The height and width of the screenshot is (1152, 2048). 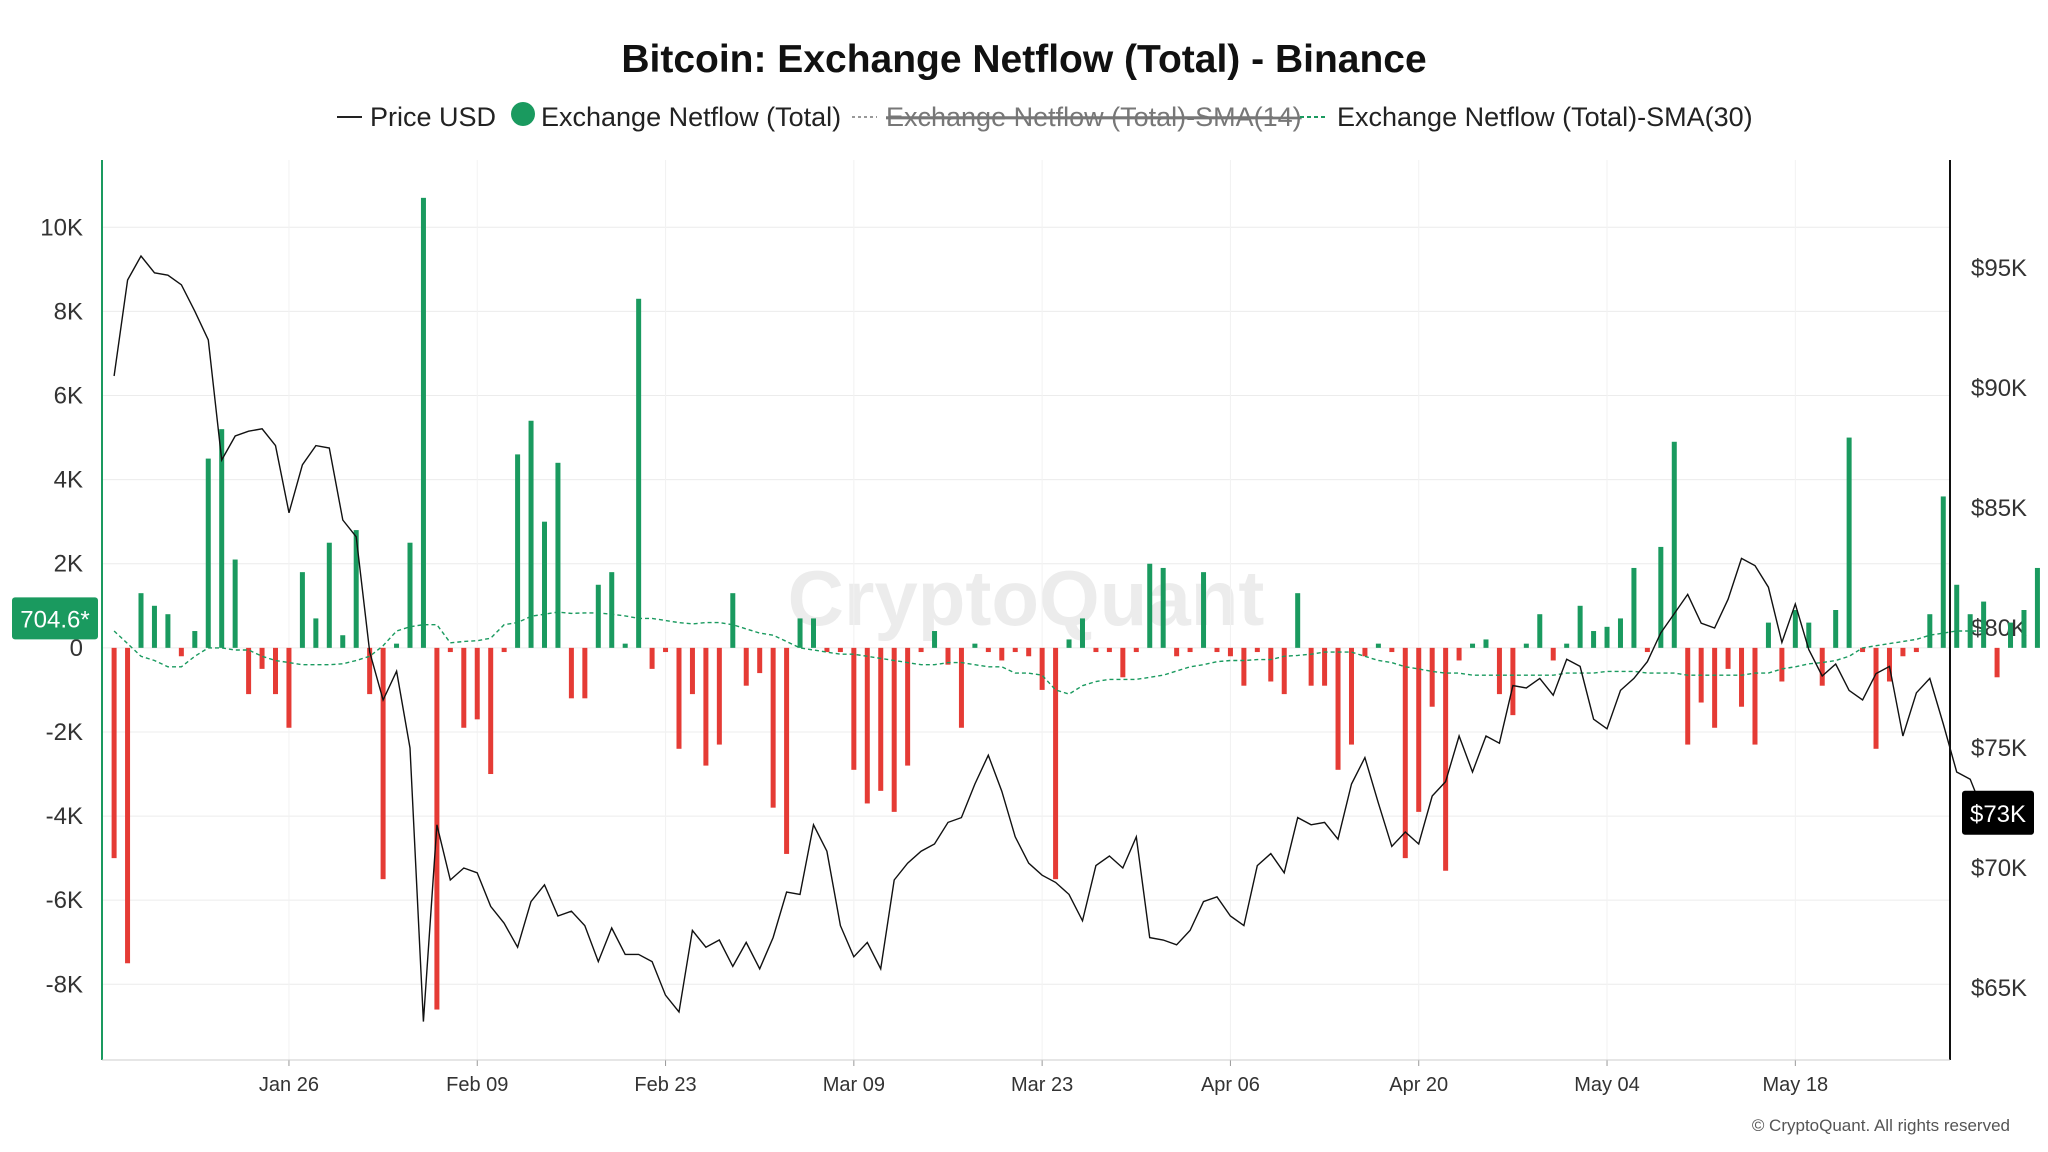 What do you see at coordinates (68, 396) in the screenshot?
I see `left-tick-label: 6K` at bounding box center [68, 396].